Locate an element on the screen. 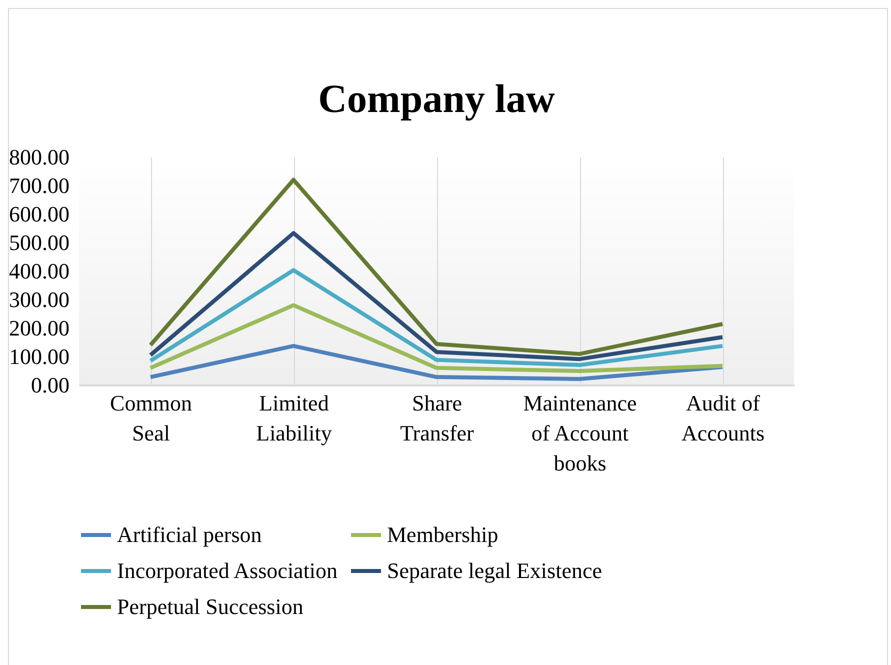  x-tick-label: Limited Liability is located at coordinates (294, 418).